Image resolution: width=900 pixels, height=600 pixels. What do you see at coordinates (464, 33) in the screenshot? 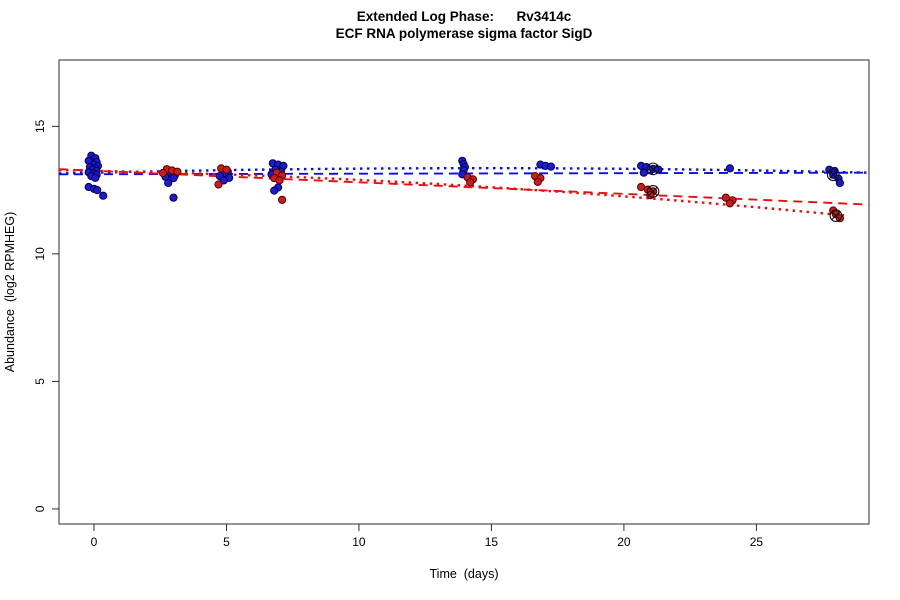
I see `chart-subtitle: ECF RNA polymerase sigma factor SigD` at bounding box center [464, 33].